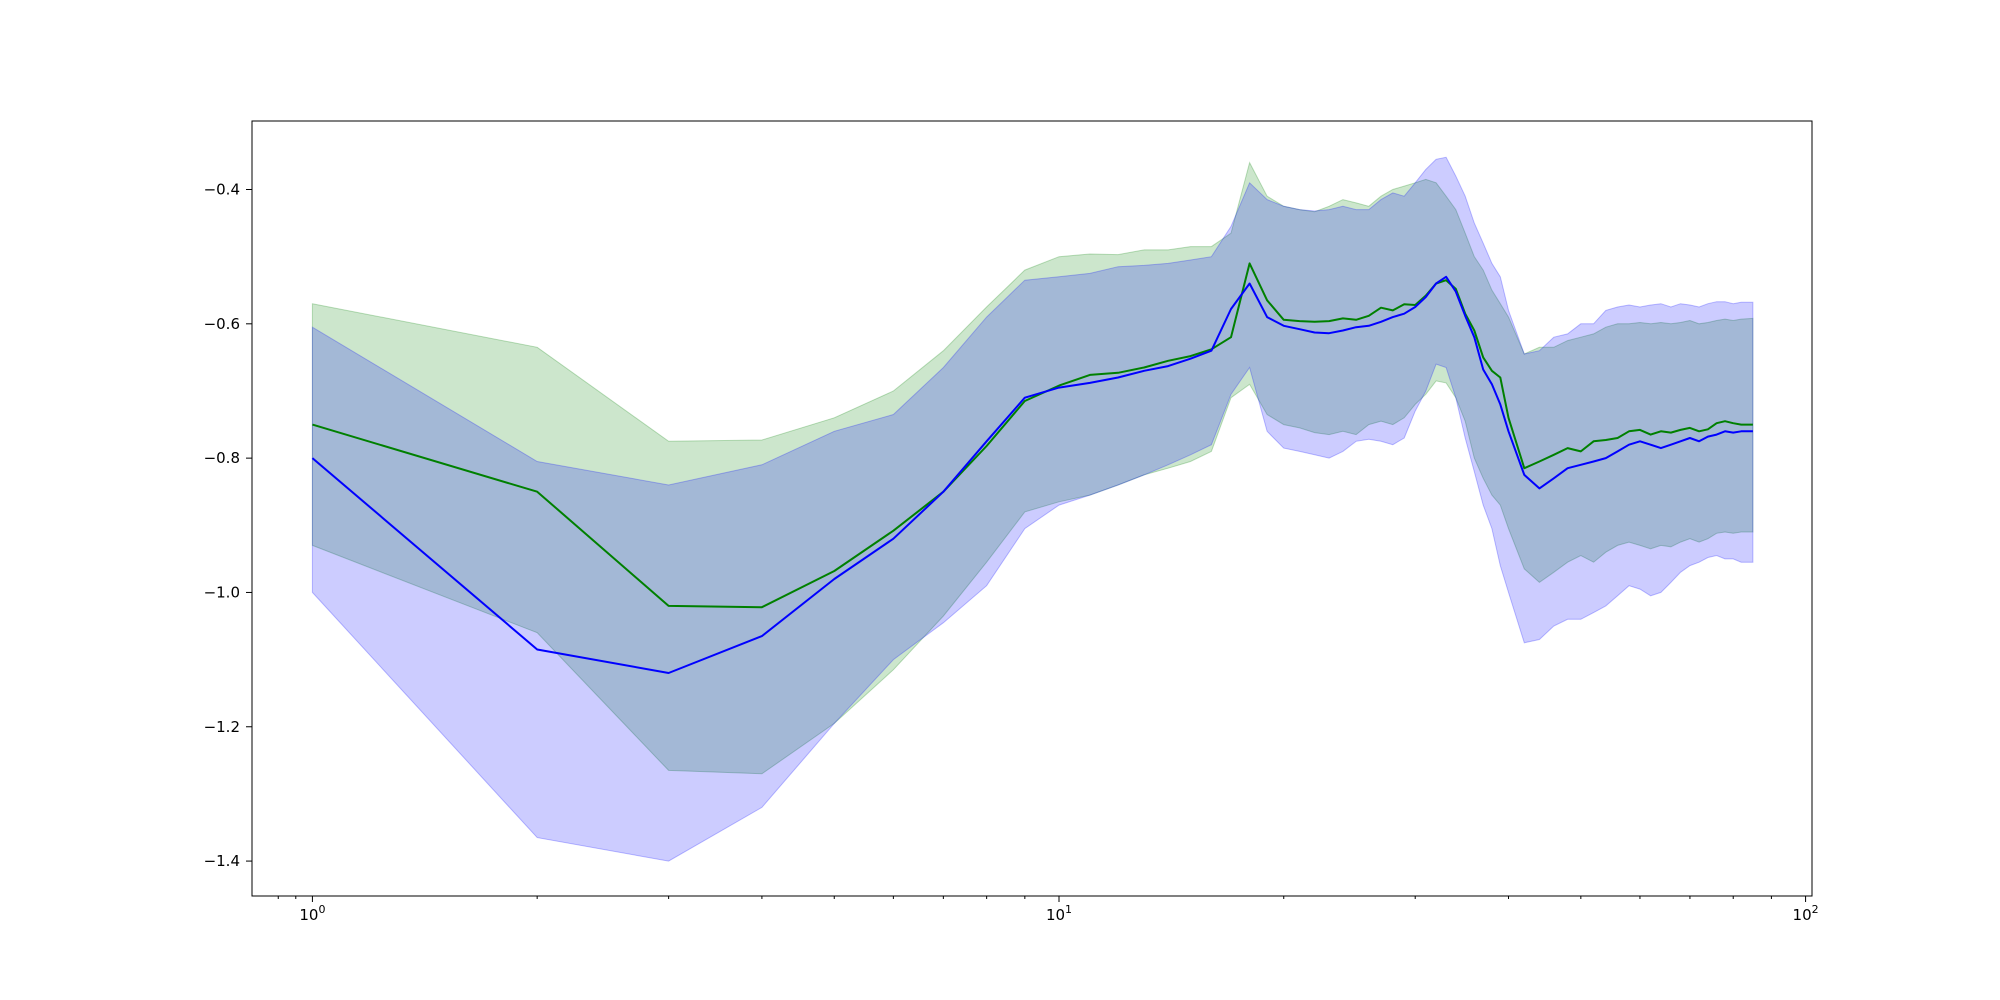 The width and height of the screenshot is (2000, 1000). What do you see at coordinates (222, 592) in the screenshot?
I see `y-tick-label: −1.0` at bounding box center [222, 592].